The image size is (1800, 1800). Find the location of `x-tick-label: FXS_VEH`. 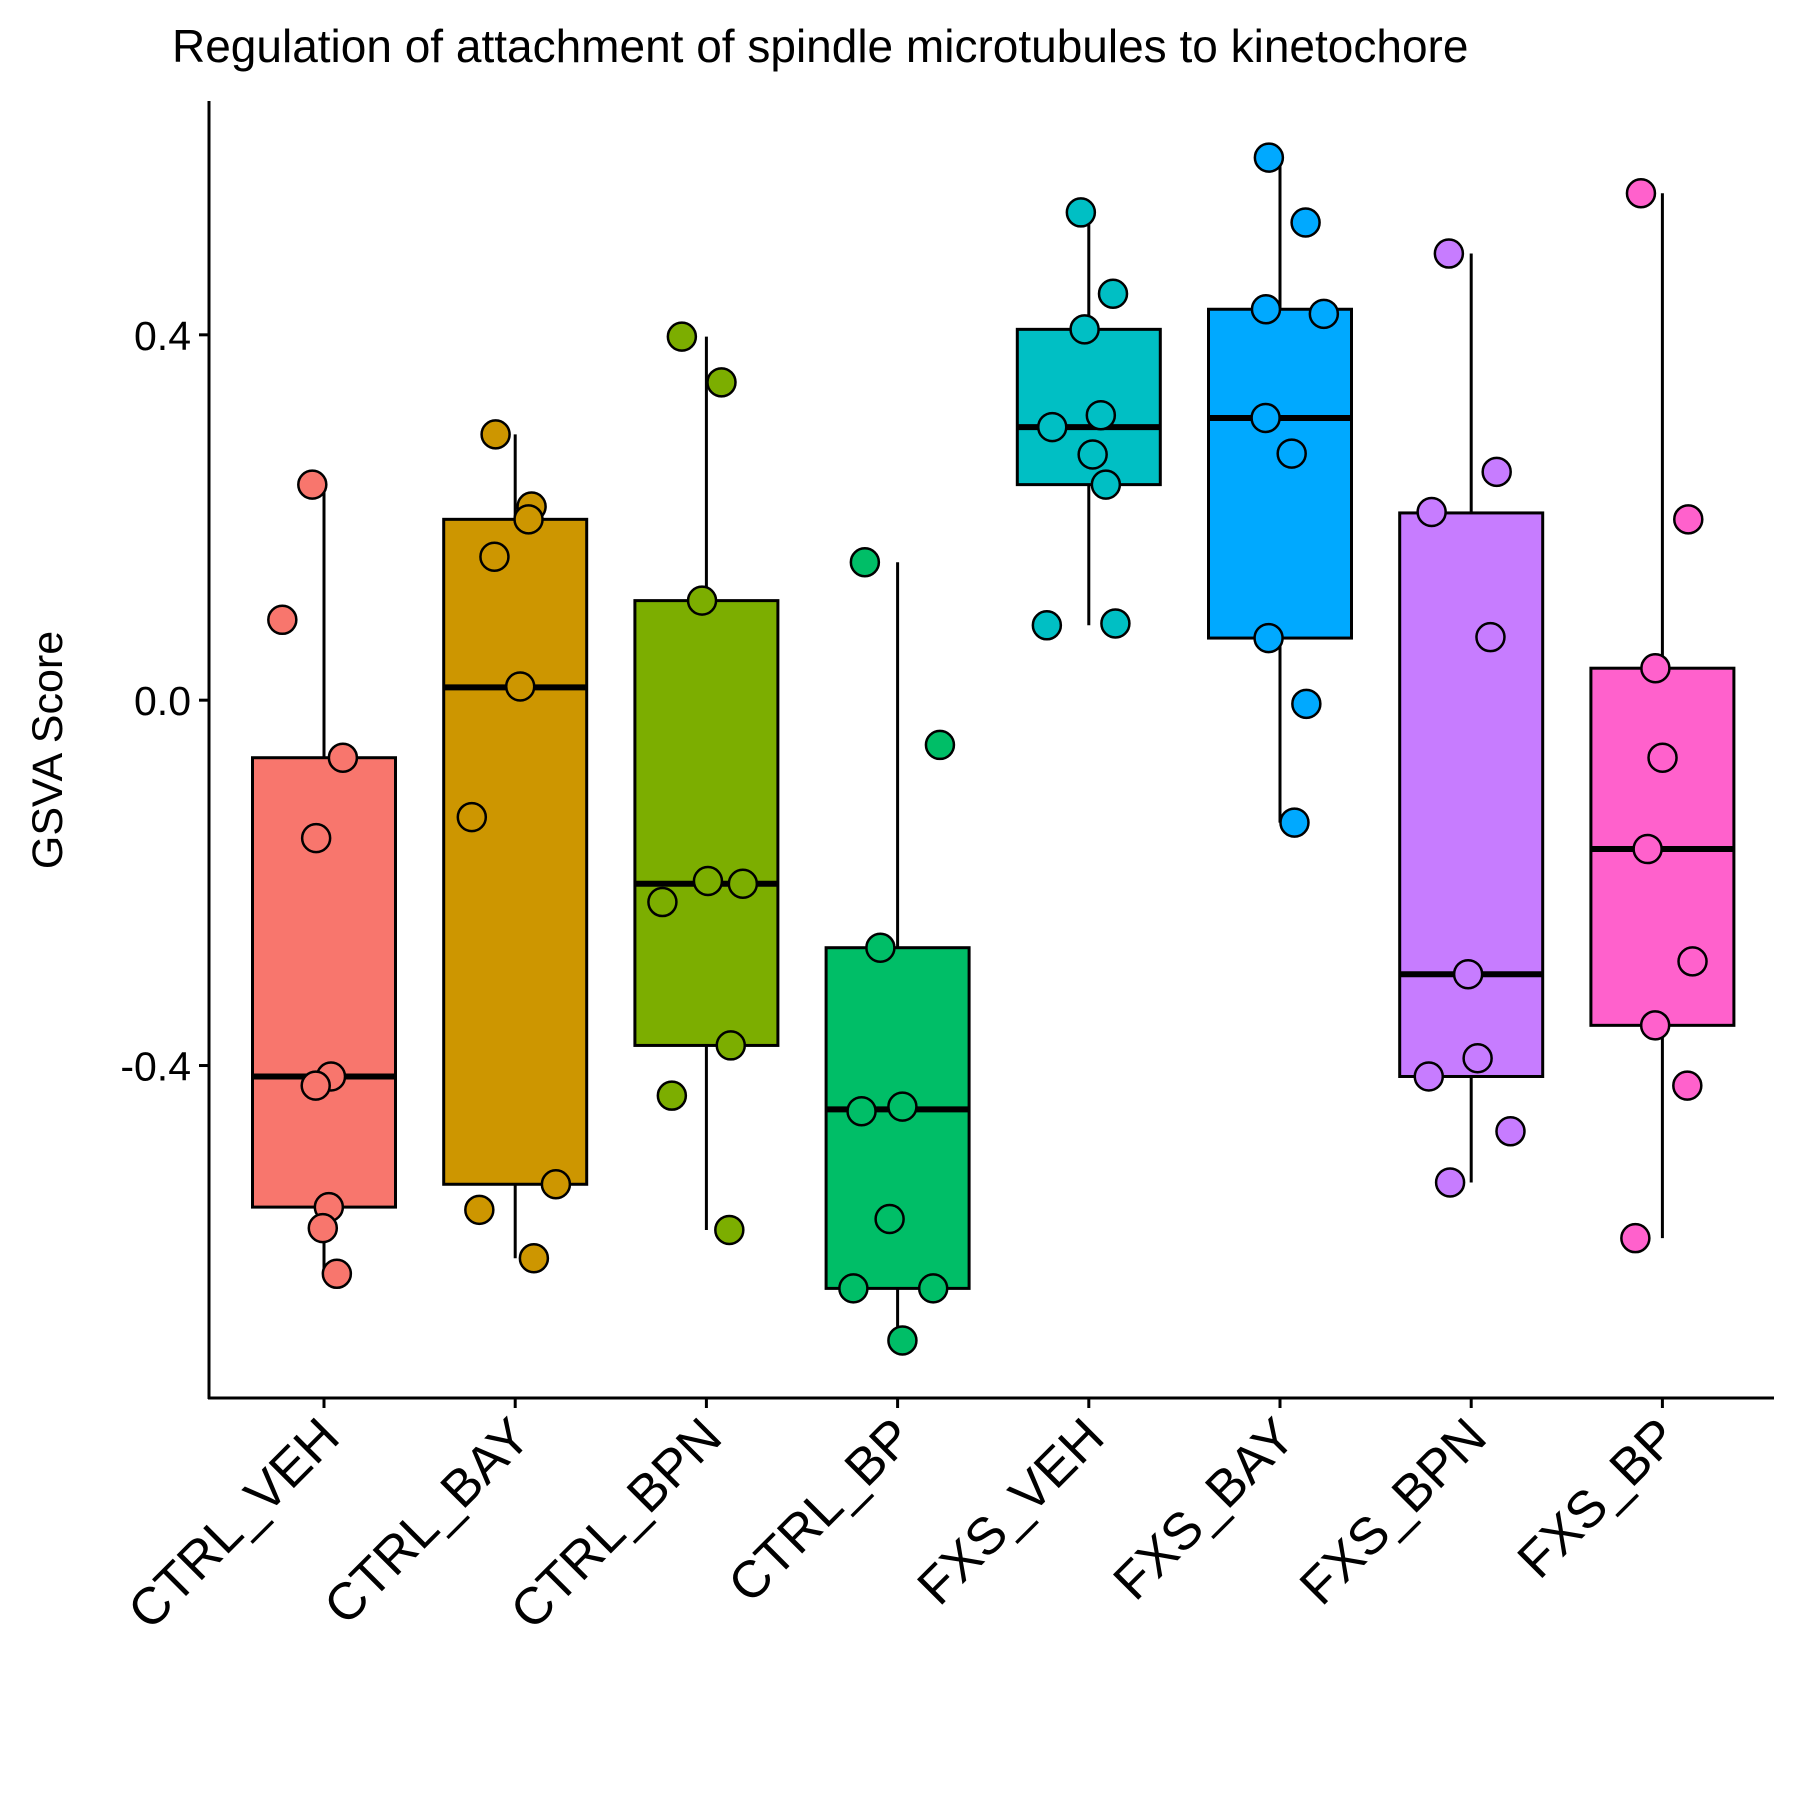

x-tick-label: FXS_VEH is located at coordinates (1011, 1511).